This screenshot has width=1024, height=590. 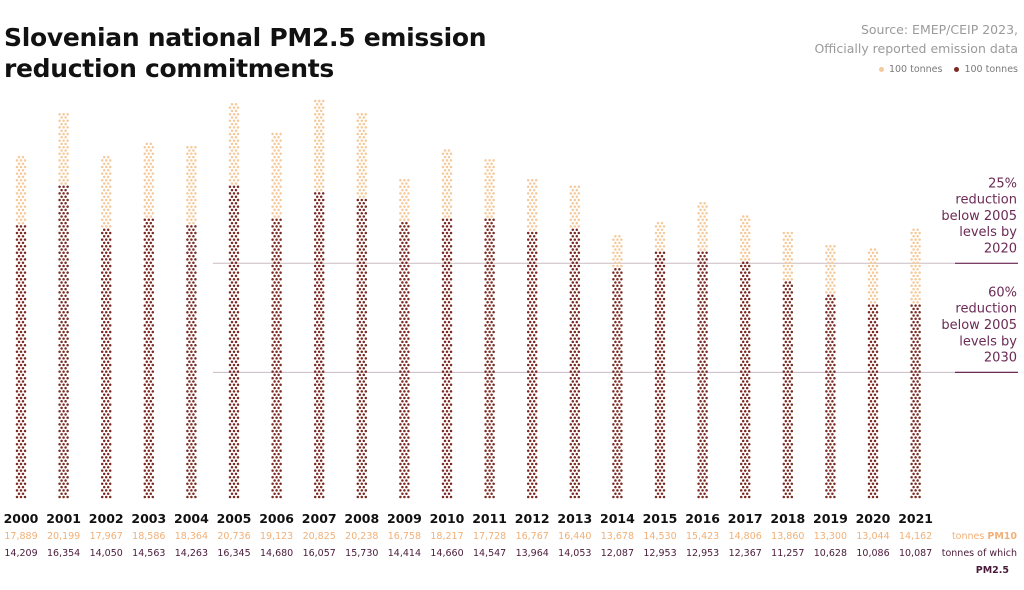 What do you see at coordinates (361, 553) in the screenshot?
I see `pm25-value-2008: 15,730` at bounding box center [361, 553].